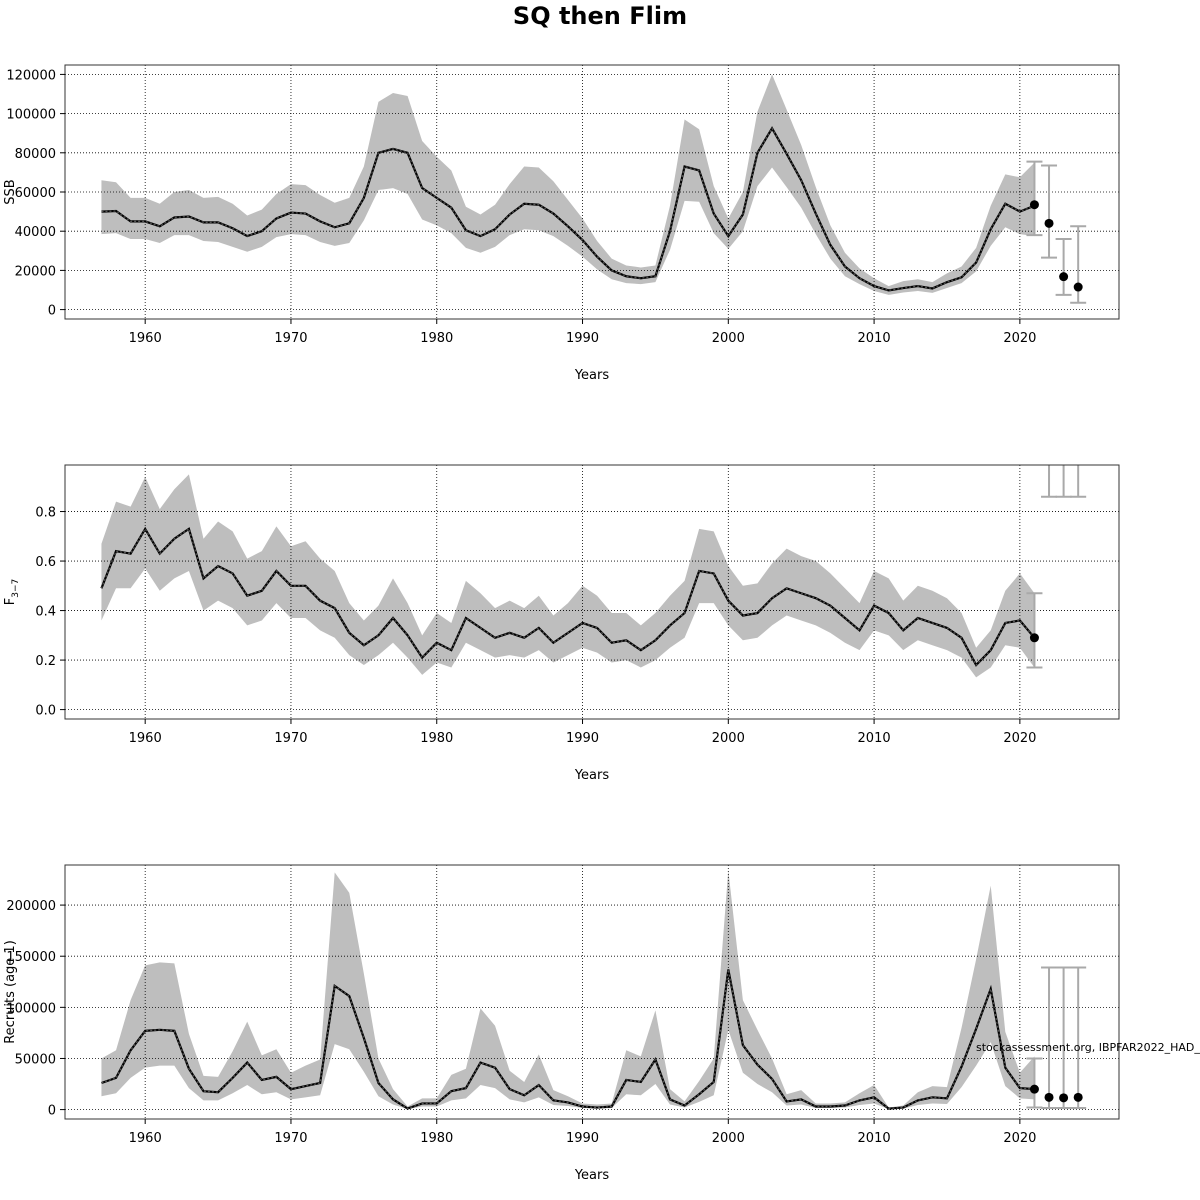 The image size is (1200, 1200). What do you see at coordinates (728, 738) in the screenshot?
I see `f-x-tick-label: 2000` at bounding box center [728, 738].